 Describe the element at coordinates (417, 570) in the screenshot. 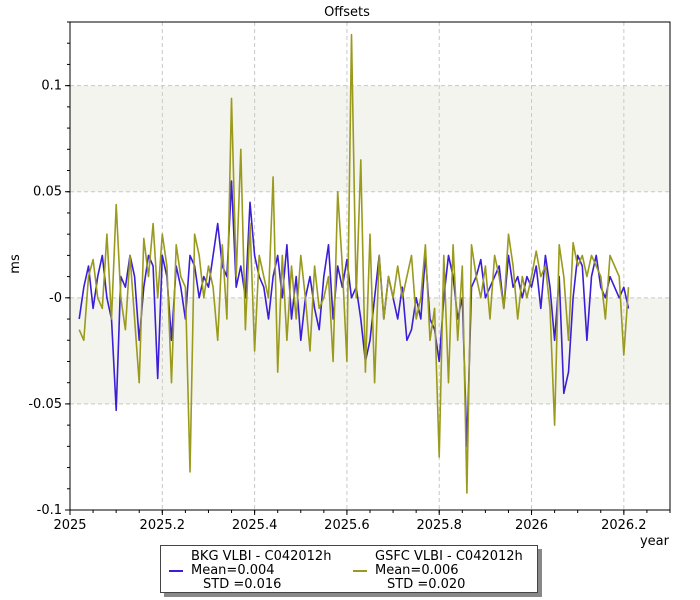

I see `legend-mean: Mean=0.006` at that location.